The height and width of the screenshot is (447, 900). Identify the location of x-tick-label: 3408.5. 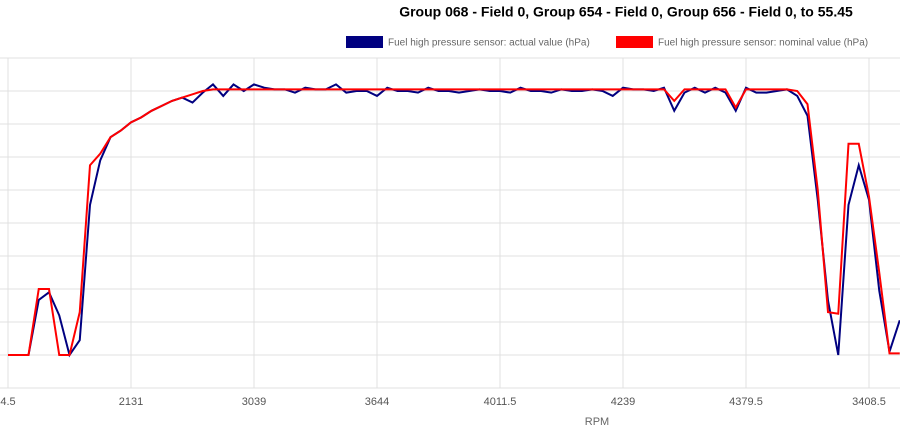
(869, 402).